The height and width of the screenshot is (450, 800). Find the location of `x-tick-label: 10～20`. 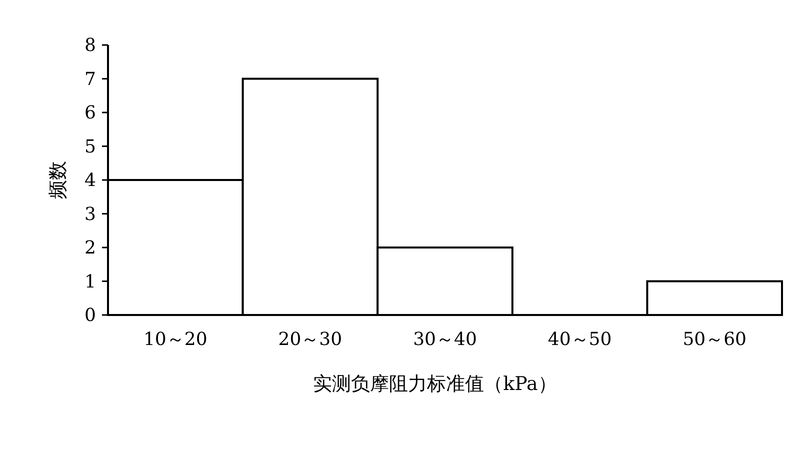

x-tick-label: 10～20 is located at coordinates (175, 339).